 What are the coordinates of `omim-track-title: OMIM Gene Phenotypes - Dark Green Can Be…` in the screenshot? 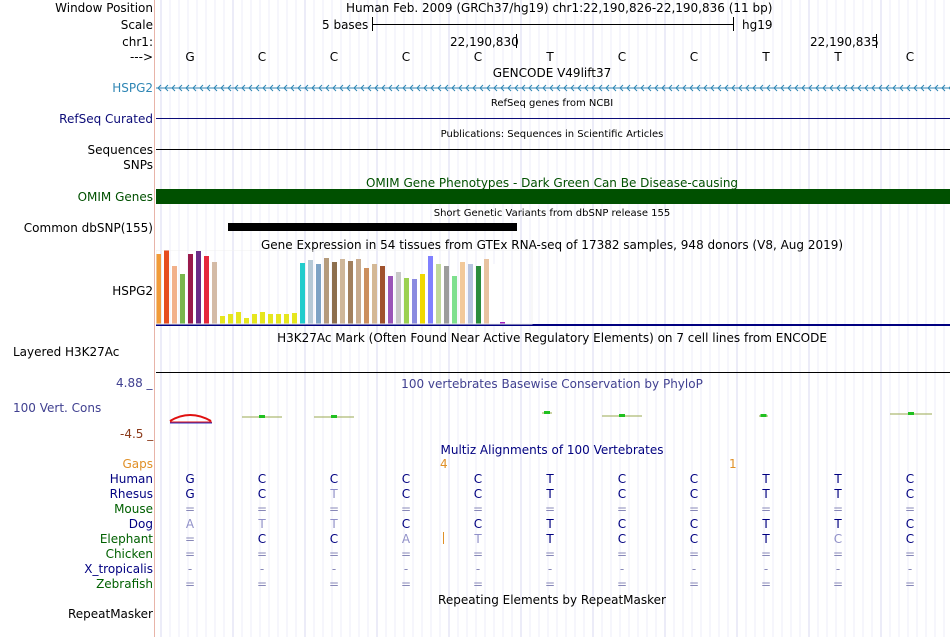 It's located at (552, 183).